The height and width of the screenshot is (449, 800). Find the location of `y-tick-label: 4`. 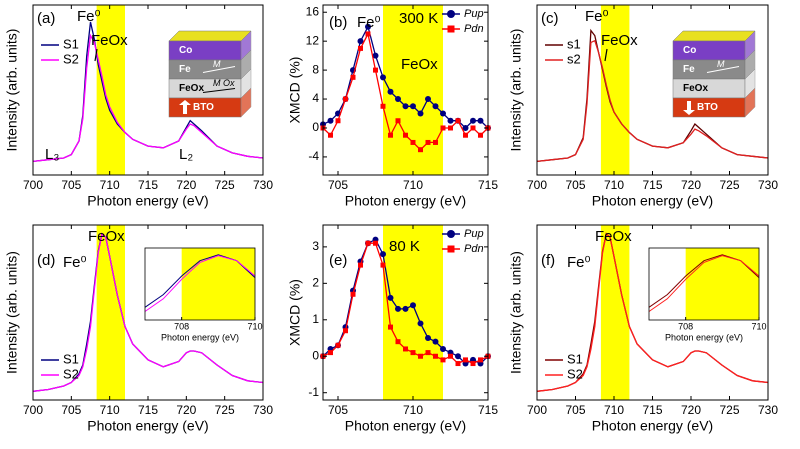

y-tick-label: 4 is located at coordinates (315, 98).